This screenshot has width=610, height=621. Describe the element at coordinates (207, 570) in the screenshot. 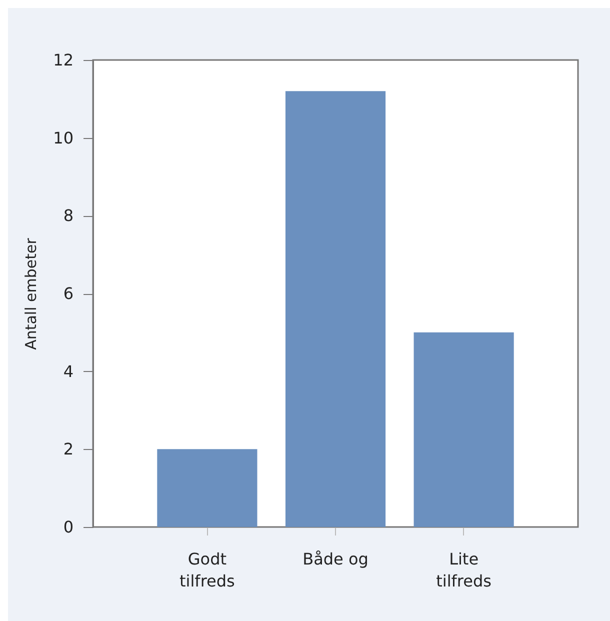

I see `x-tick-label: Godt tilfreds` at that location.